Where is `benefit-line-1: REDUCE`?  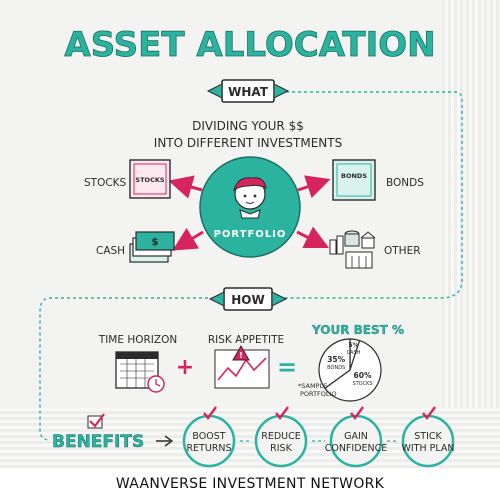 benefit-line-1: REDUCE is located at coordinates (281, 436).